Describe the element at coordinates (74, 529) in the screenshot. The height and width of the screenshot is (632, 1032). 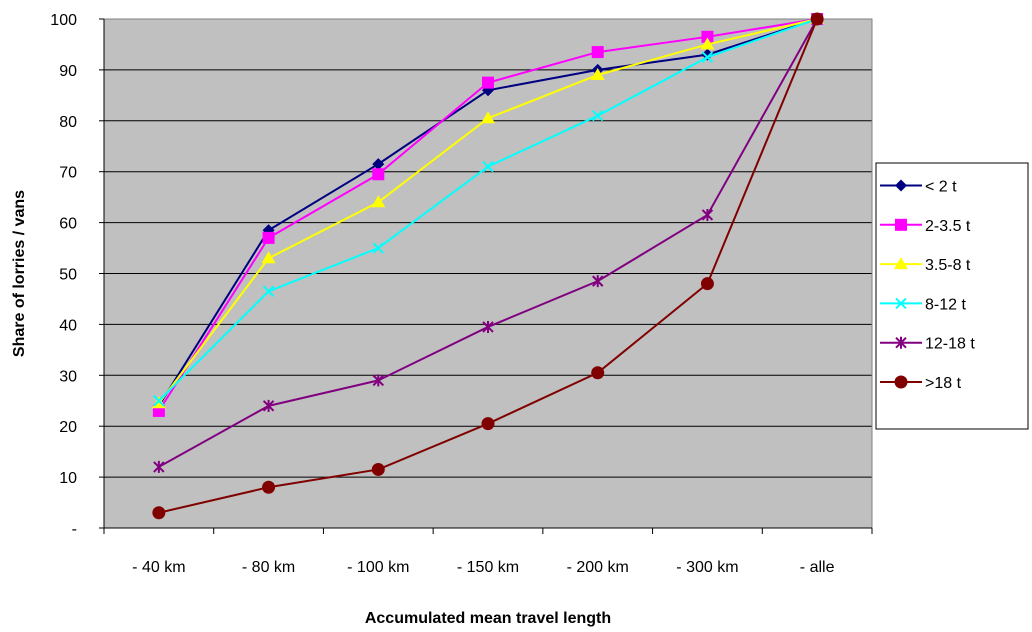
I see `y-tick-label: -` at that location.